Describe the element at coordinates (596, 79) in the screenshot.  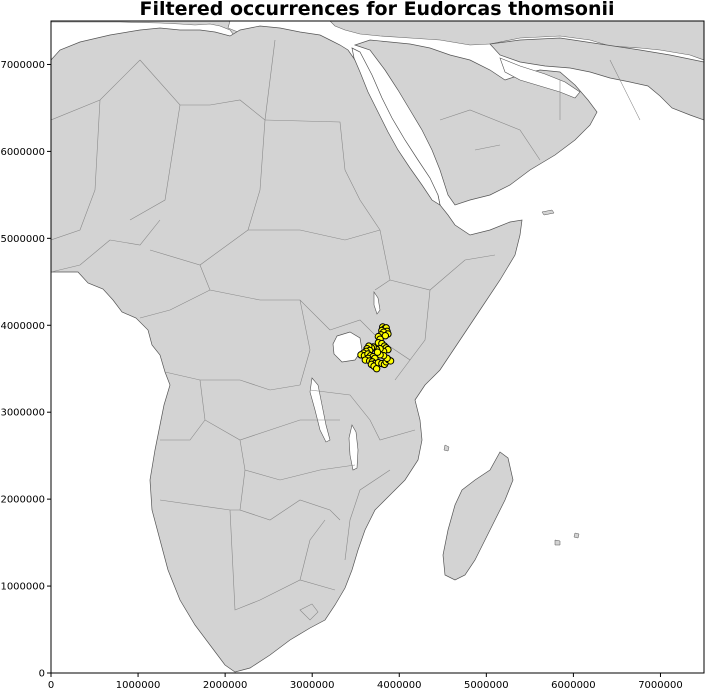
I see `land-iran` at that location.